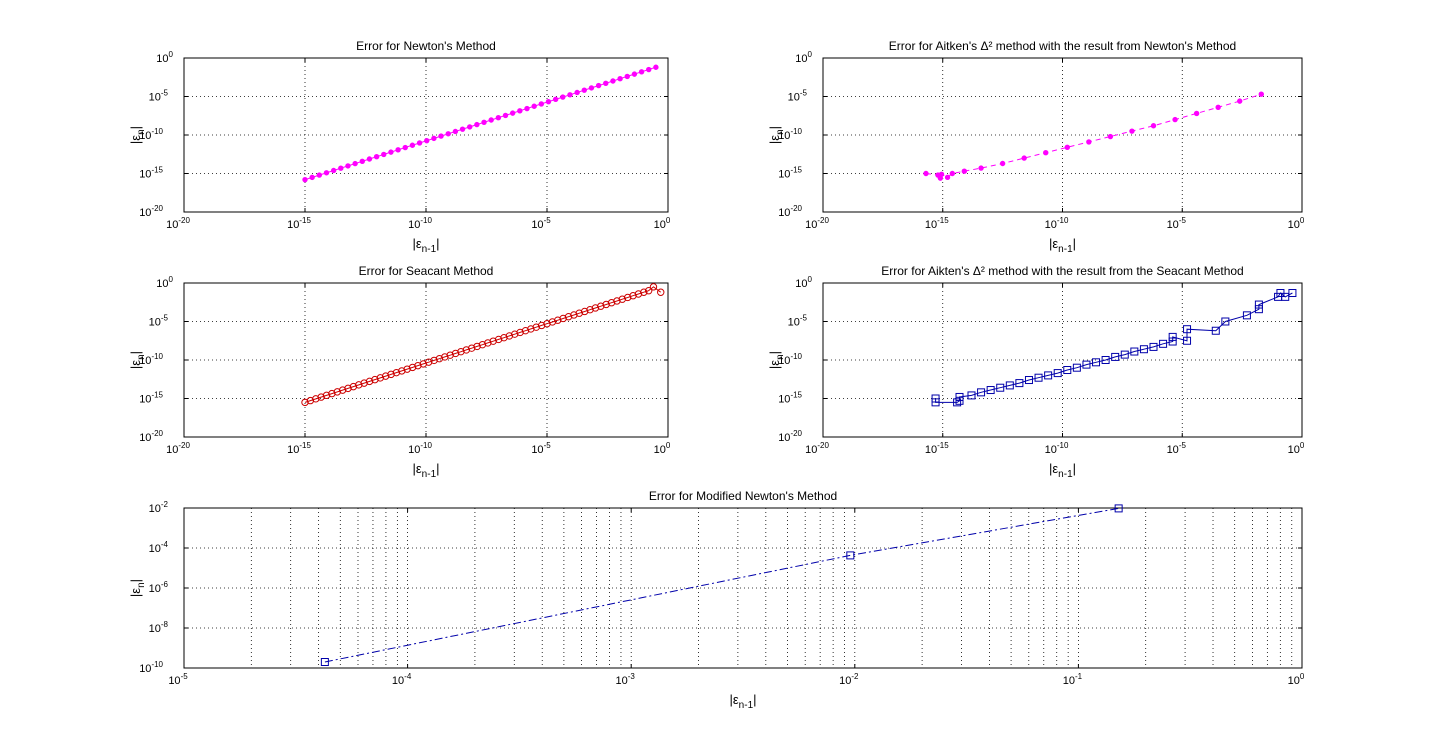 The height and width of the screenshot is (753, 1440). I want to click on x-tick-label: 10⁻⁴, so click(402, 679).